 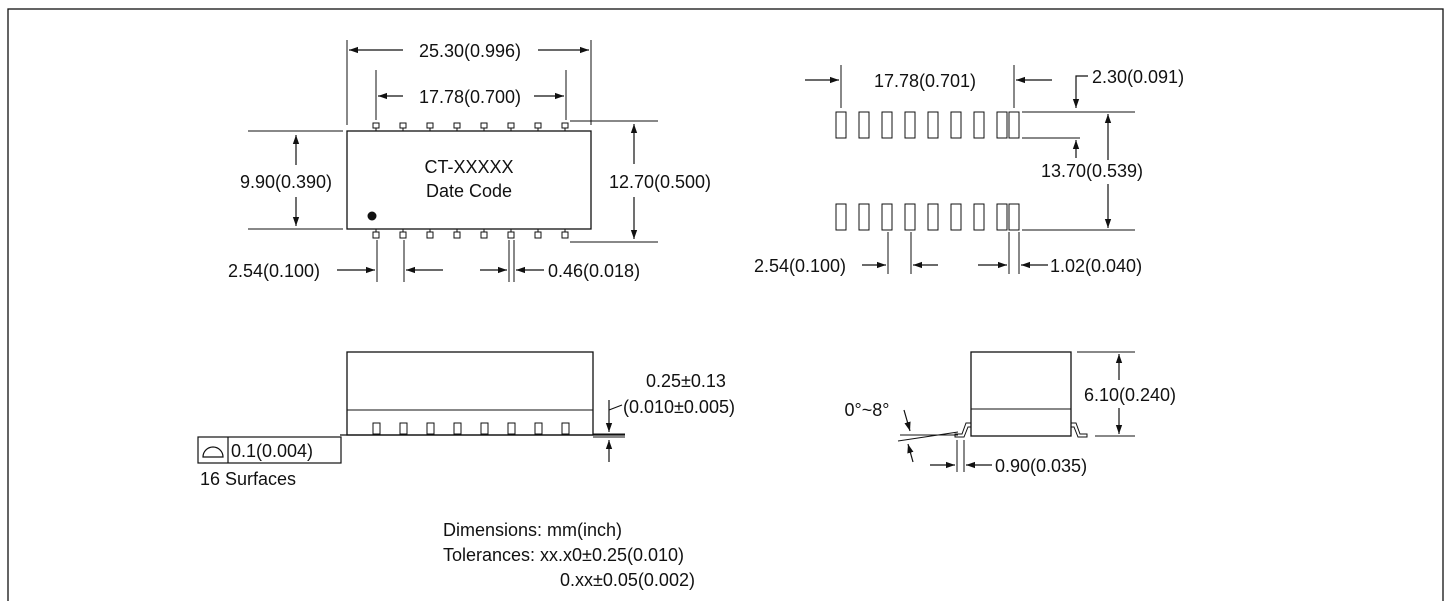 I want to click on overall-length-label: 25.30(0.996), so click(x=470, y=51).